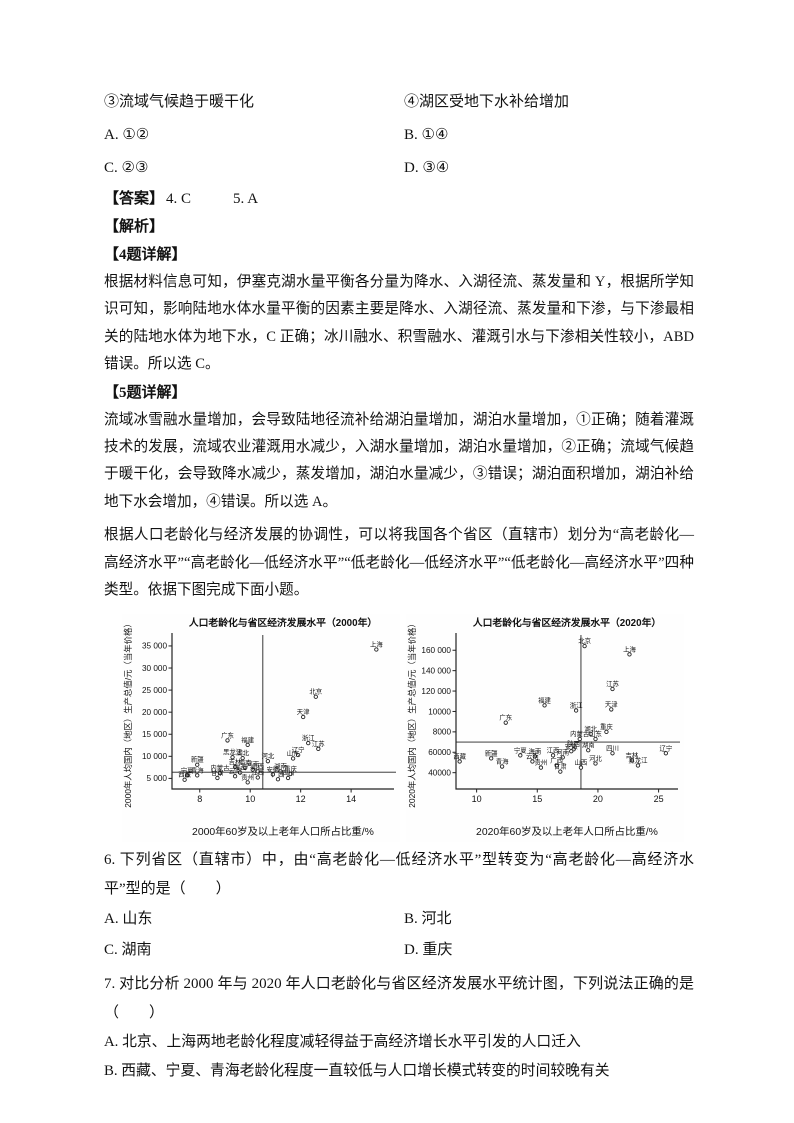  Describe the element at coordinates (399, 135) in the screenshot. I see `options-row-ab: A. ①② B. ①④` at that location.